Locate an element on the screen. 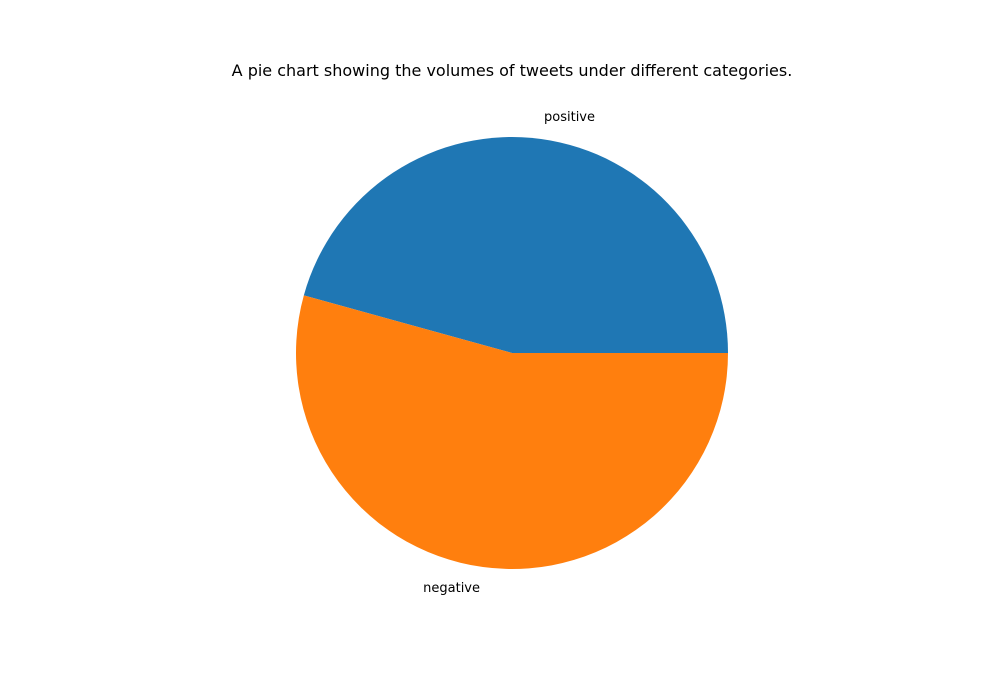 The height and width of the screenshot is (700, 1000). pie-slice-positive is located at coordinates (515, 245).